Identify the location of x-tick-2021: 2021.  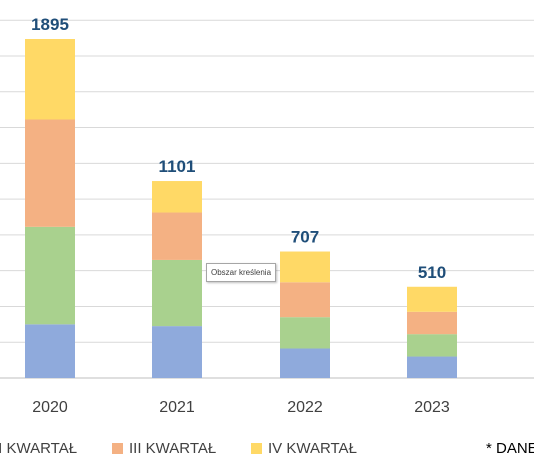
(177, 407).